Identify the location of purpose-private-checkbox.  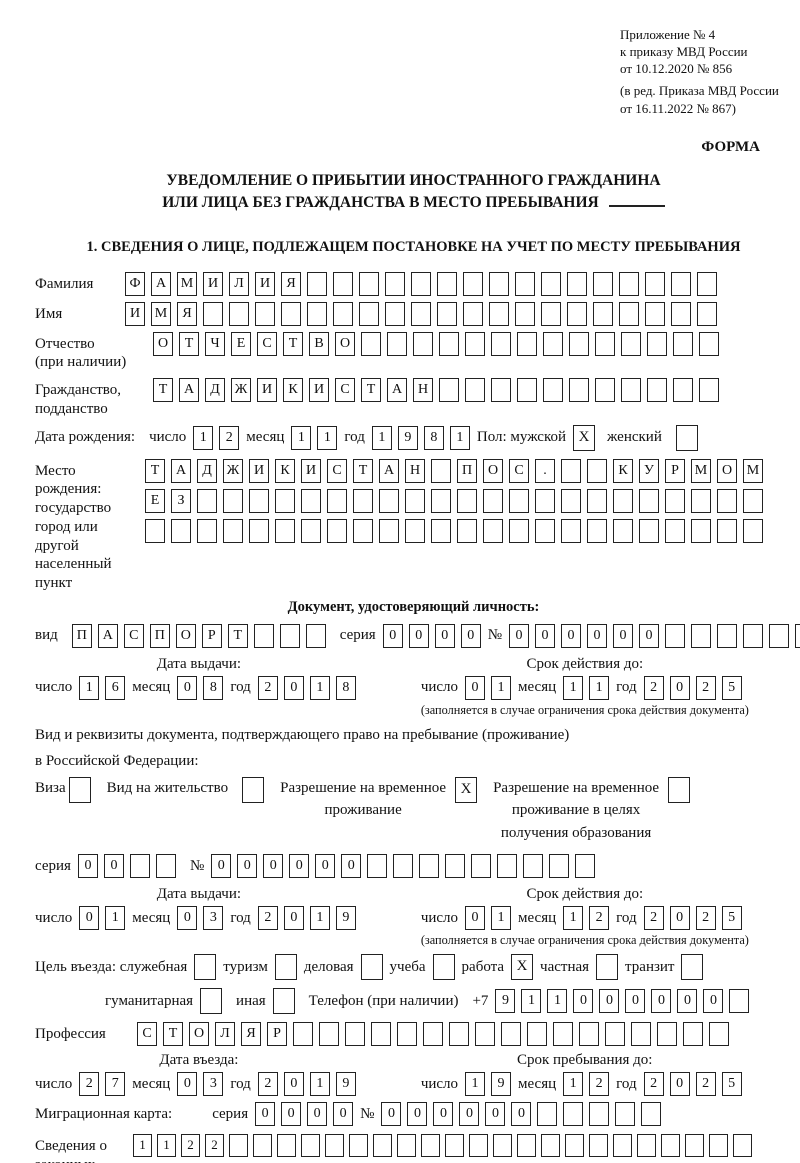
(607, 967).